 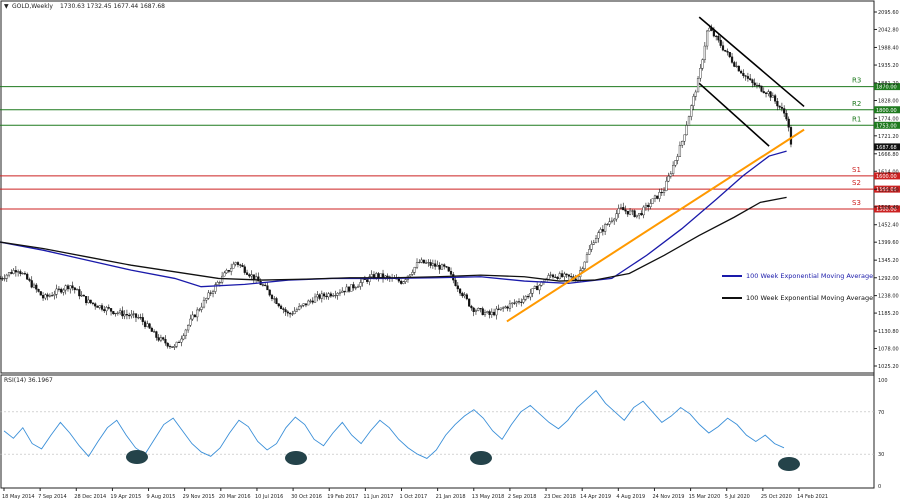 What do you see at coordinates (887, 125) in the screenshot?
I see `level-price-tag-r1` at bounding box center [887, 125].